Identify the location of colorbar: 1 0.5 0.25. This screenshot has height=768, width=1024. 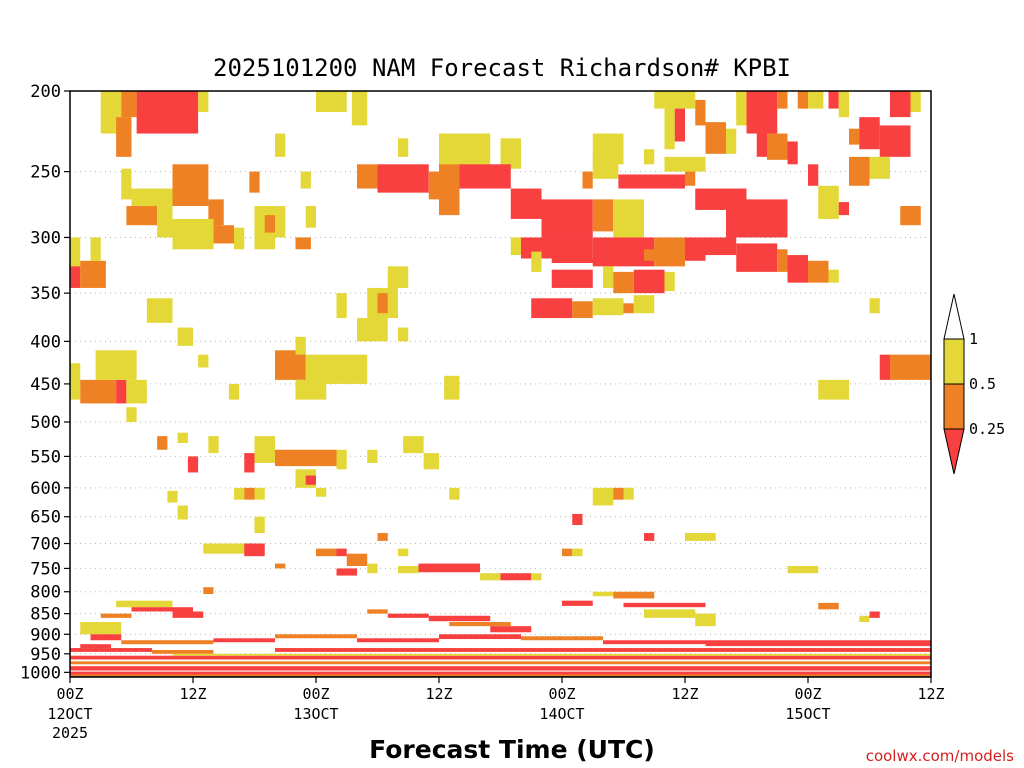
(974, 384).